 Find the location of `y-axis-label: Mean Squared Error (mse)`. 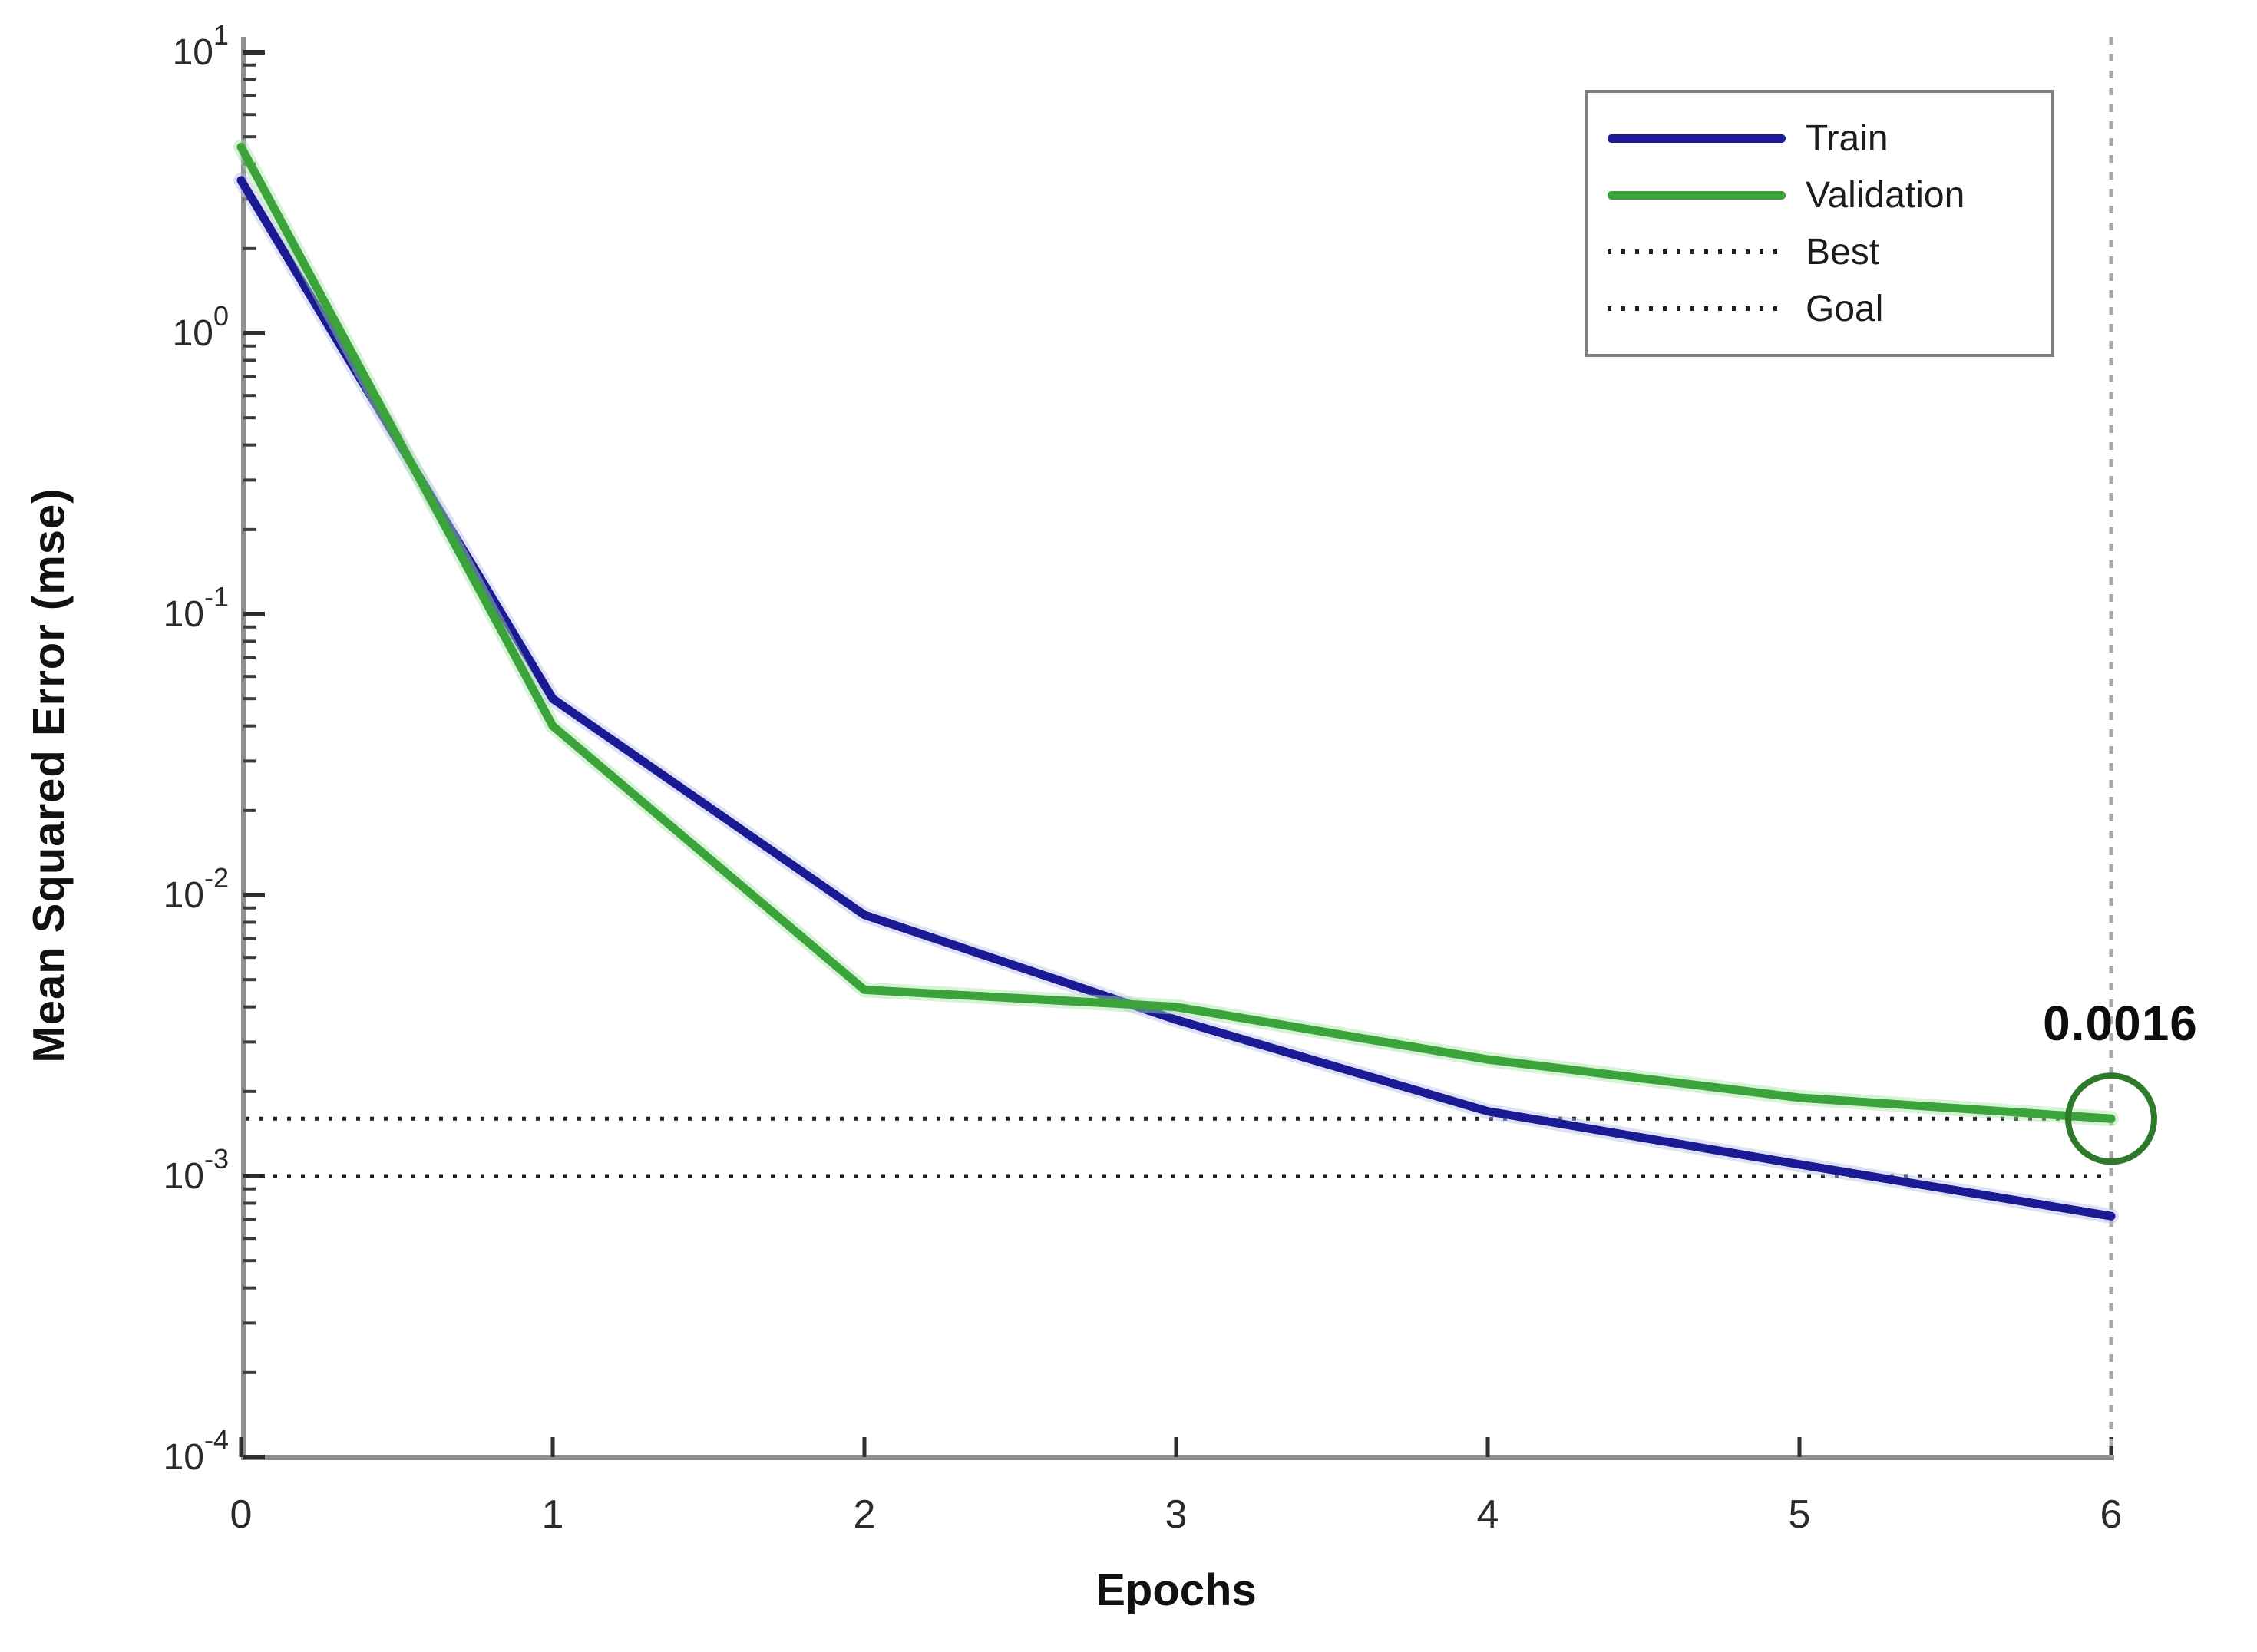

y-axis-label: Mean Squared Error (mse) is located at coordinates (49, 775).